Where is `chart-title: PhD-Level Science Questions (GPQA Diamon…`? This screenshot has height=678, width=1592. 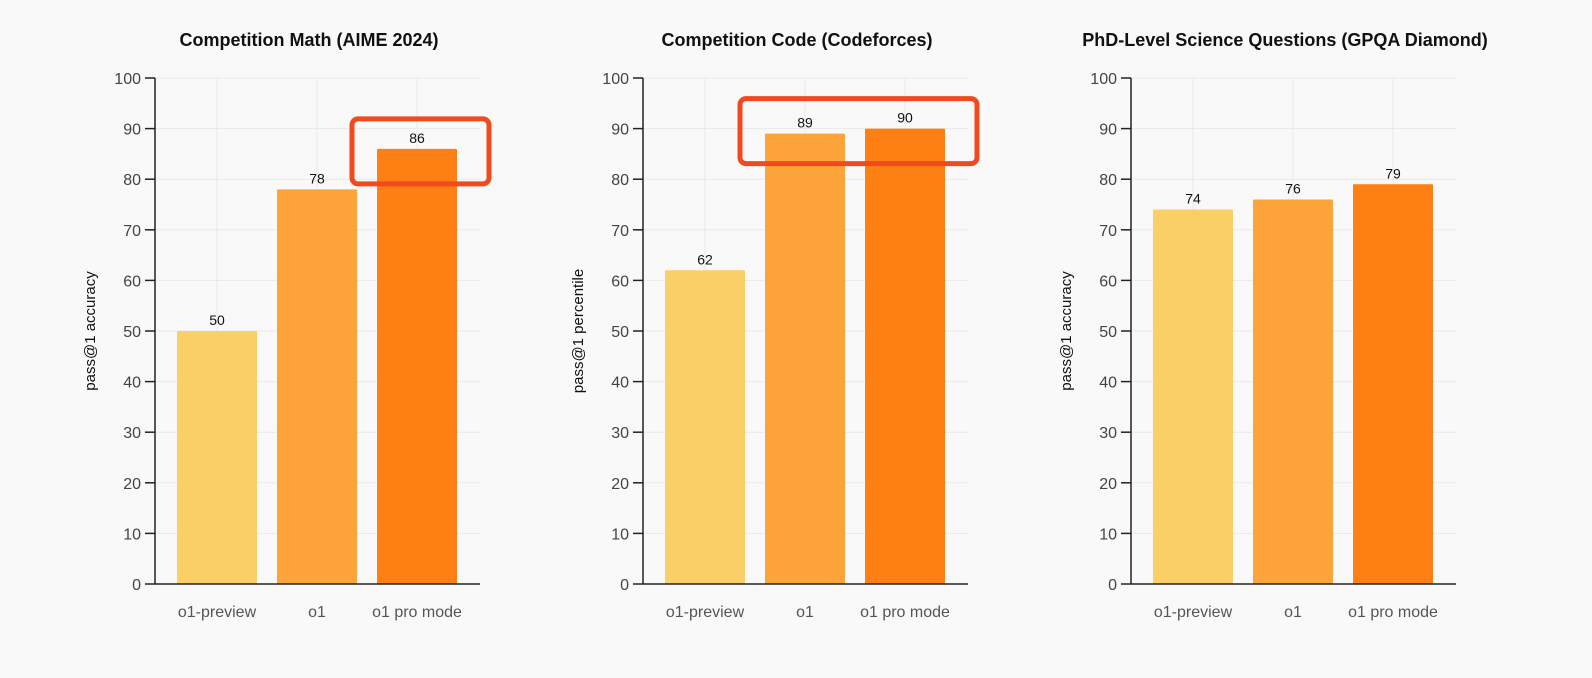
chart-title: PhD-Level Science Questions (GPQA Diamon… is located at coordinates (1284, 40).